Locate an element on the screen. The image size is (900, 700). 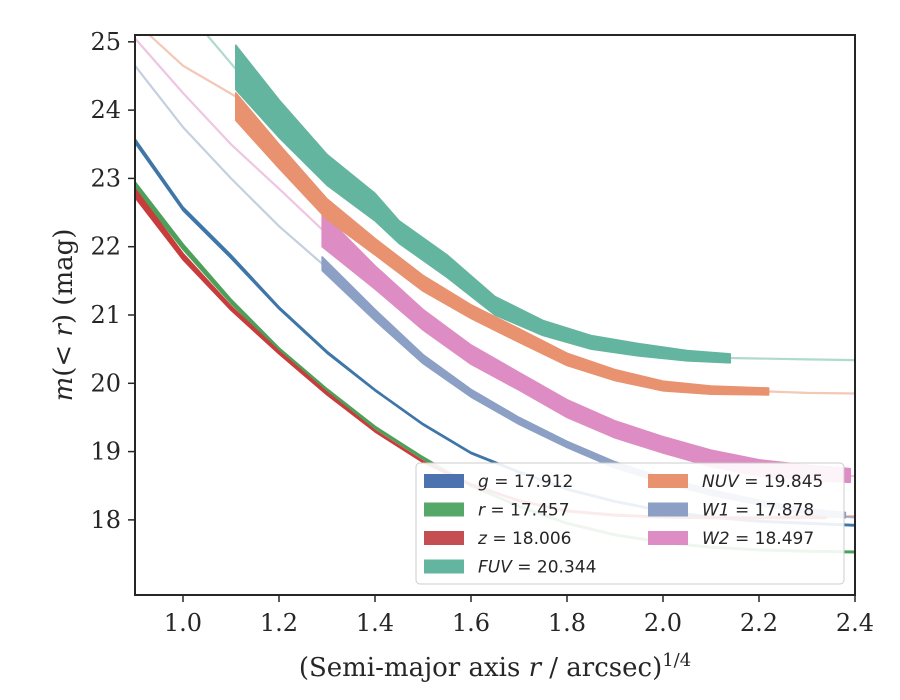
y-axis-title: m(< r) (mag) is located at coordinates (64, 315).